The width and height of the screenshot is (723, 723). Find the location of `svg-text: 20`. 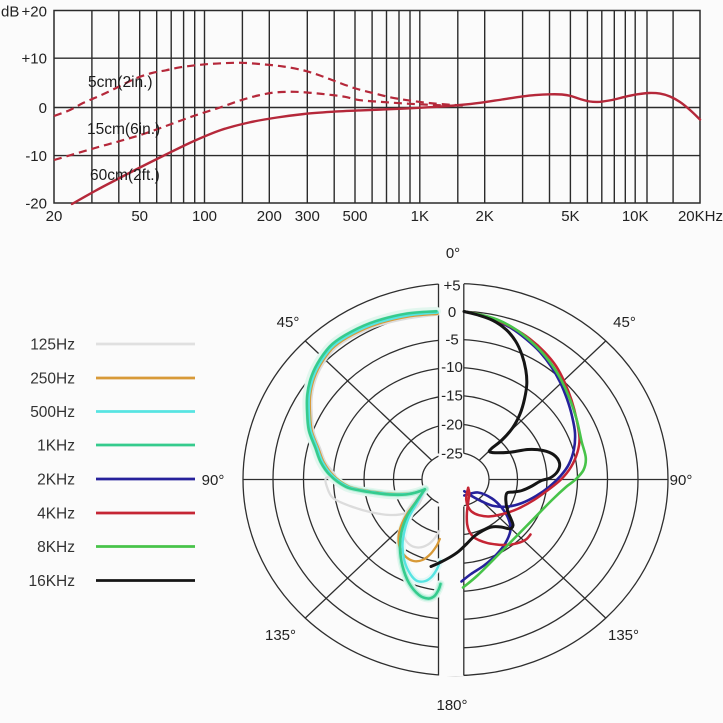

svg-text: 20 is located at coordinates (54, 216).